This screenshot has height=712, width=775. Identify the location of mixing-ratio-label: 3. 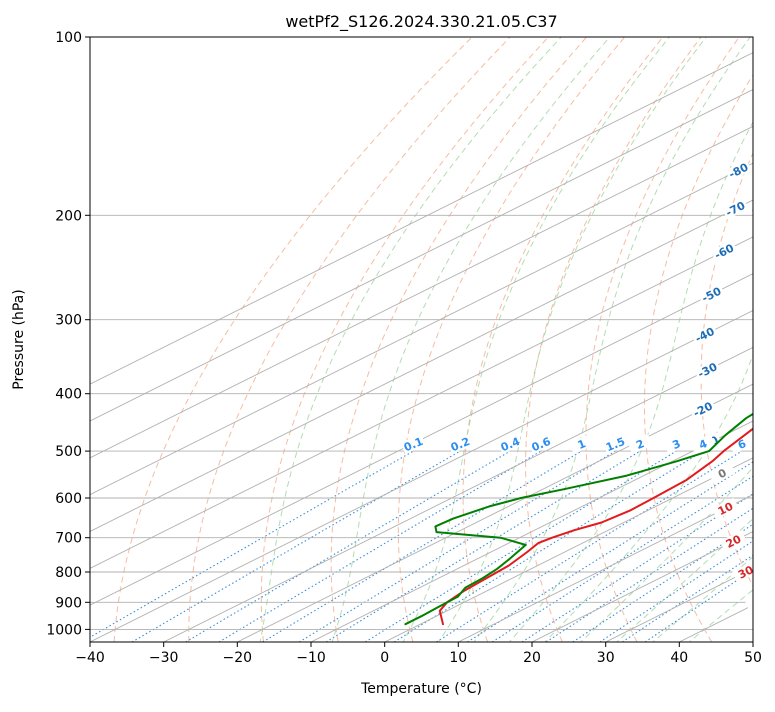
(677, 444).